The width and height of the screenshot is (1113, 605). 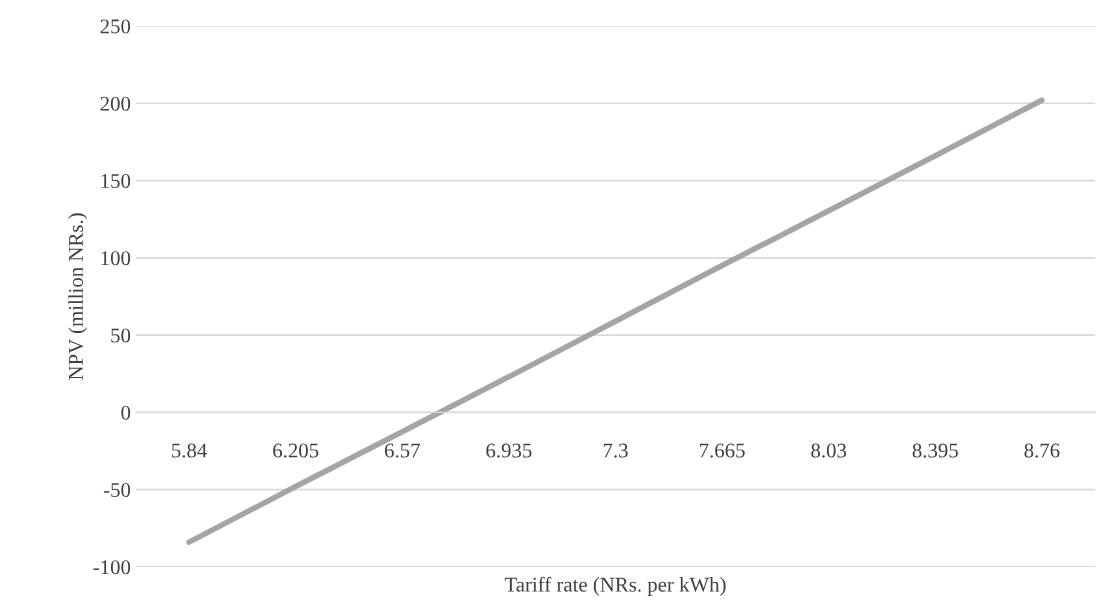 I want to click on y-tick-label: 200, so click(x=115, y=103).